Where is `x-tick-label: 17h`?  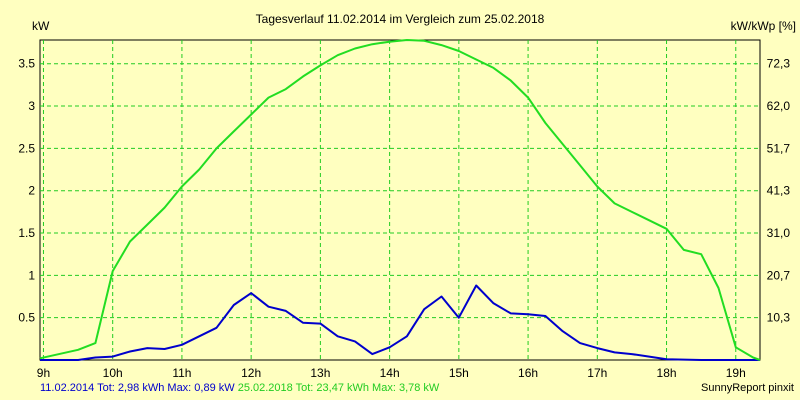 x-tick-label: 17h is located at coordinates (597, 373).